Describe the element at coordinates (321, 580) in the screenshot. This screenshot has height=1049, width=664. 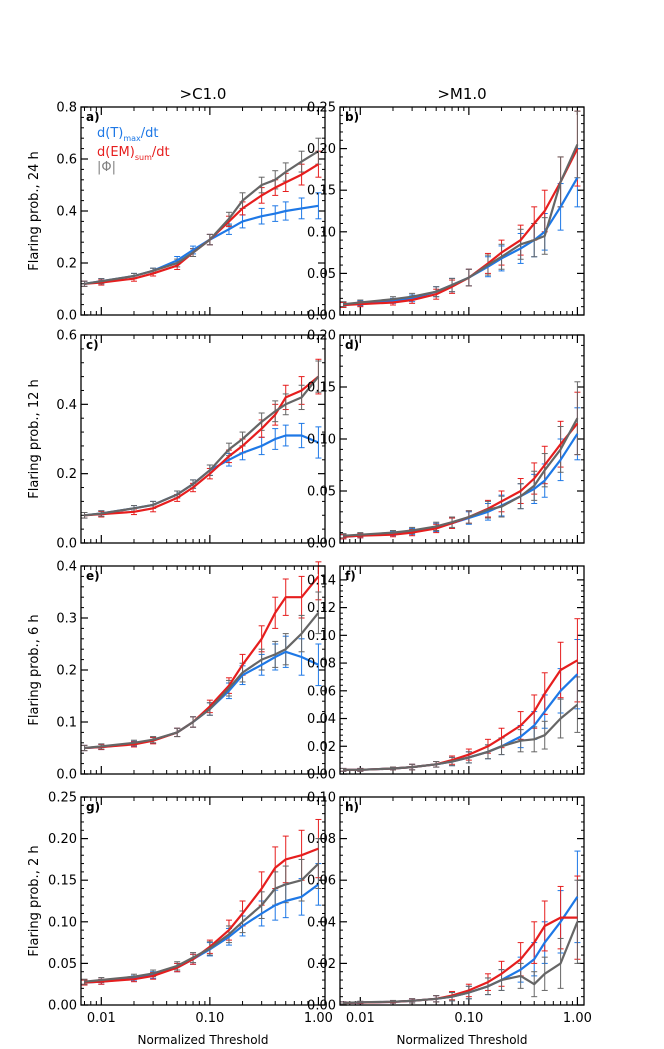
I see `y-tick-label: 0.14` at that location.